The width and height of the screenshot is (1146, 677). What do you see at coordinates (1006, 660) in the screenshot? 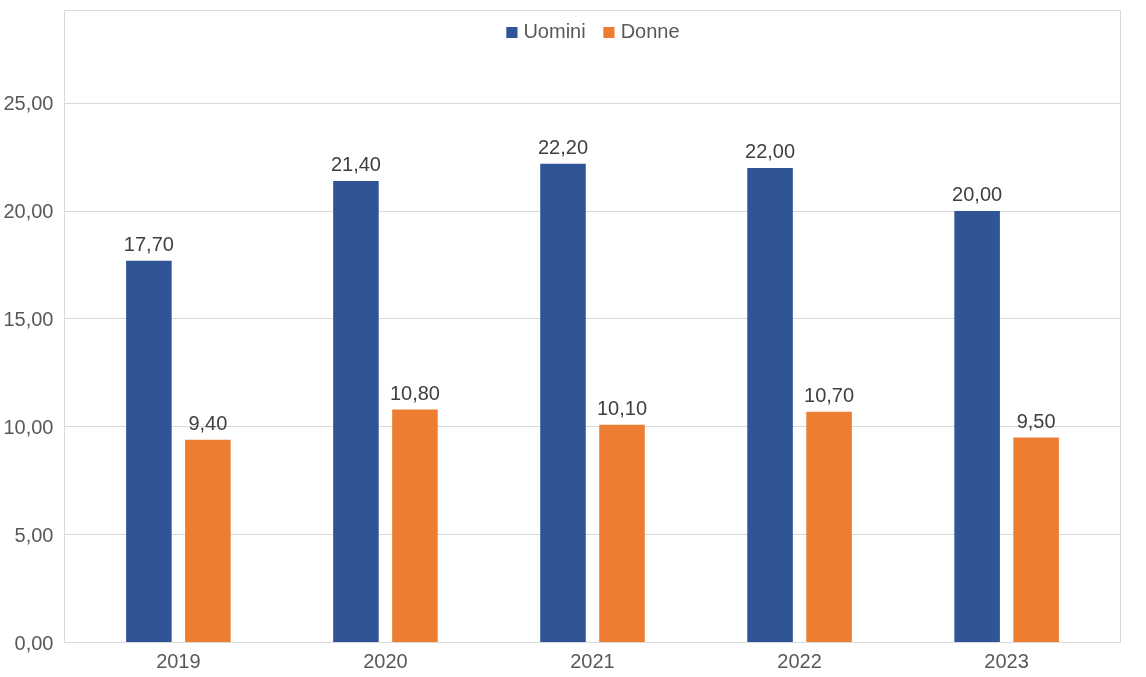
I see `x-tick-label: 2023` at bounding box center [1006, 660].